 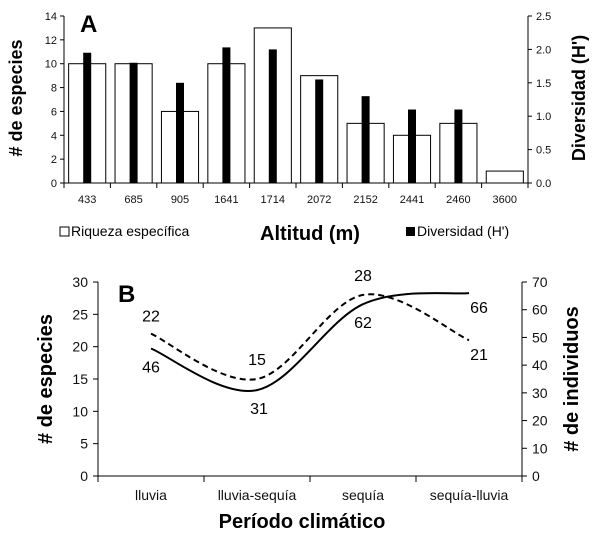 I want to click on a-left-tick-label: 4, so click(x=54, y=136).